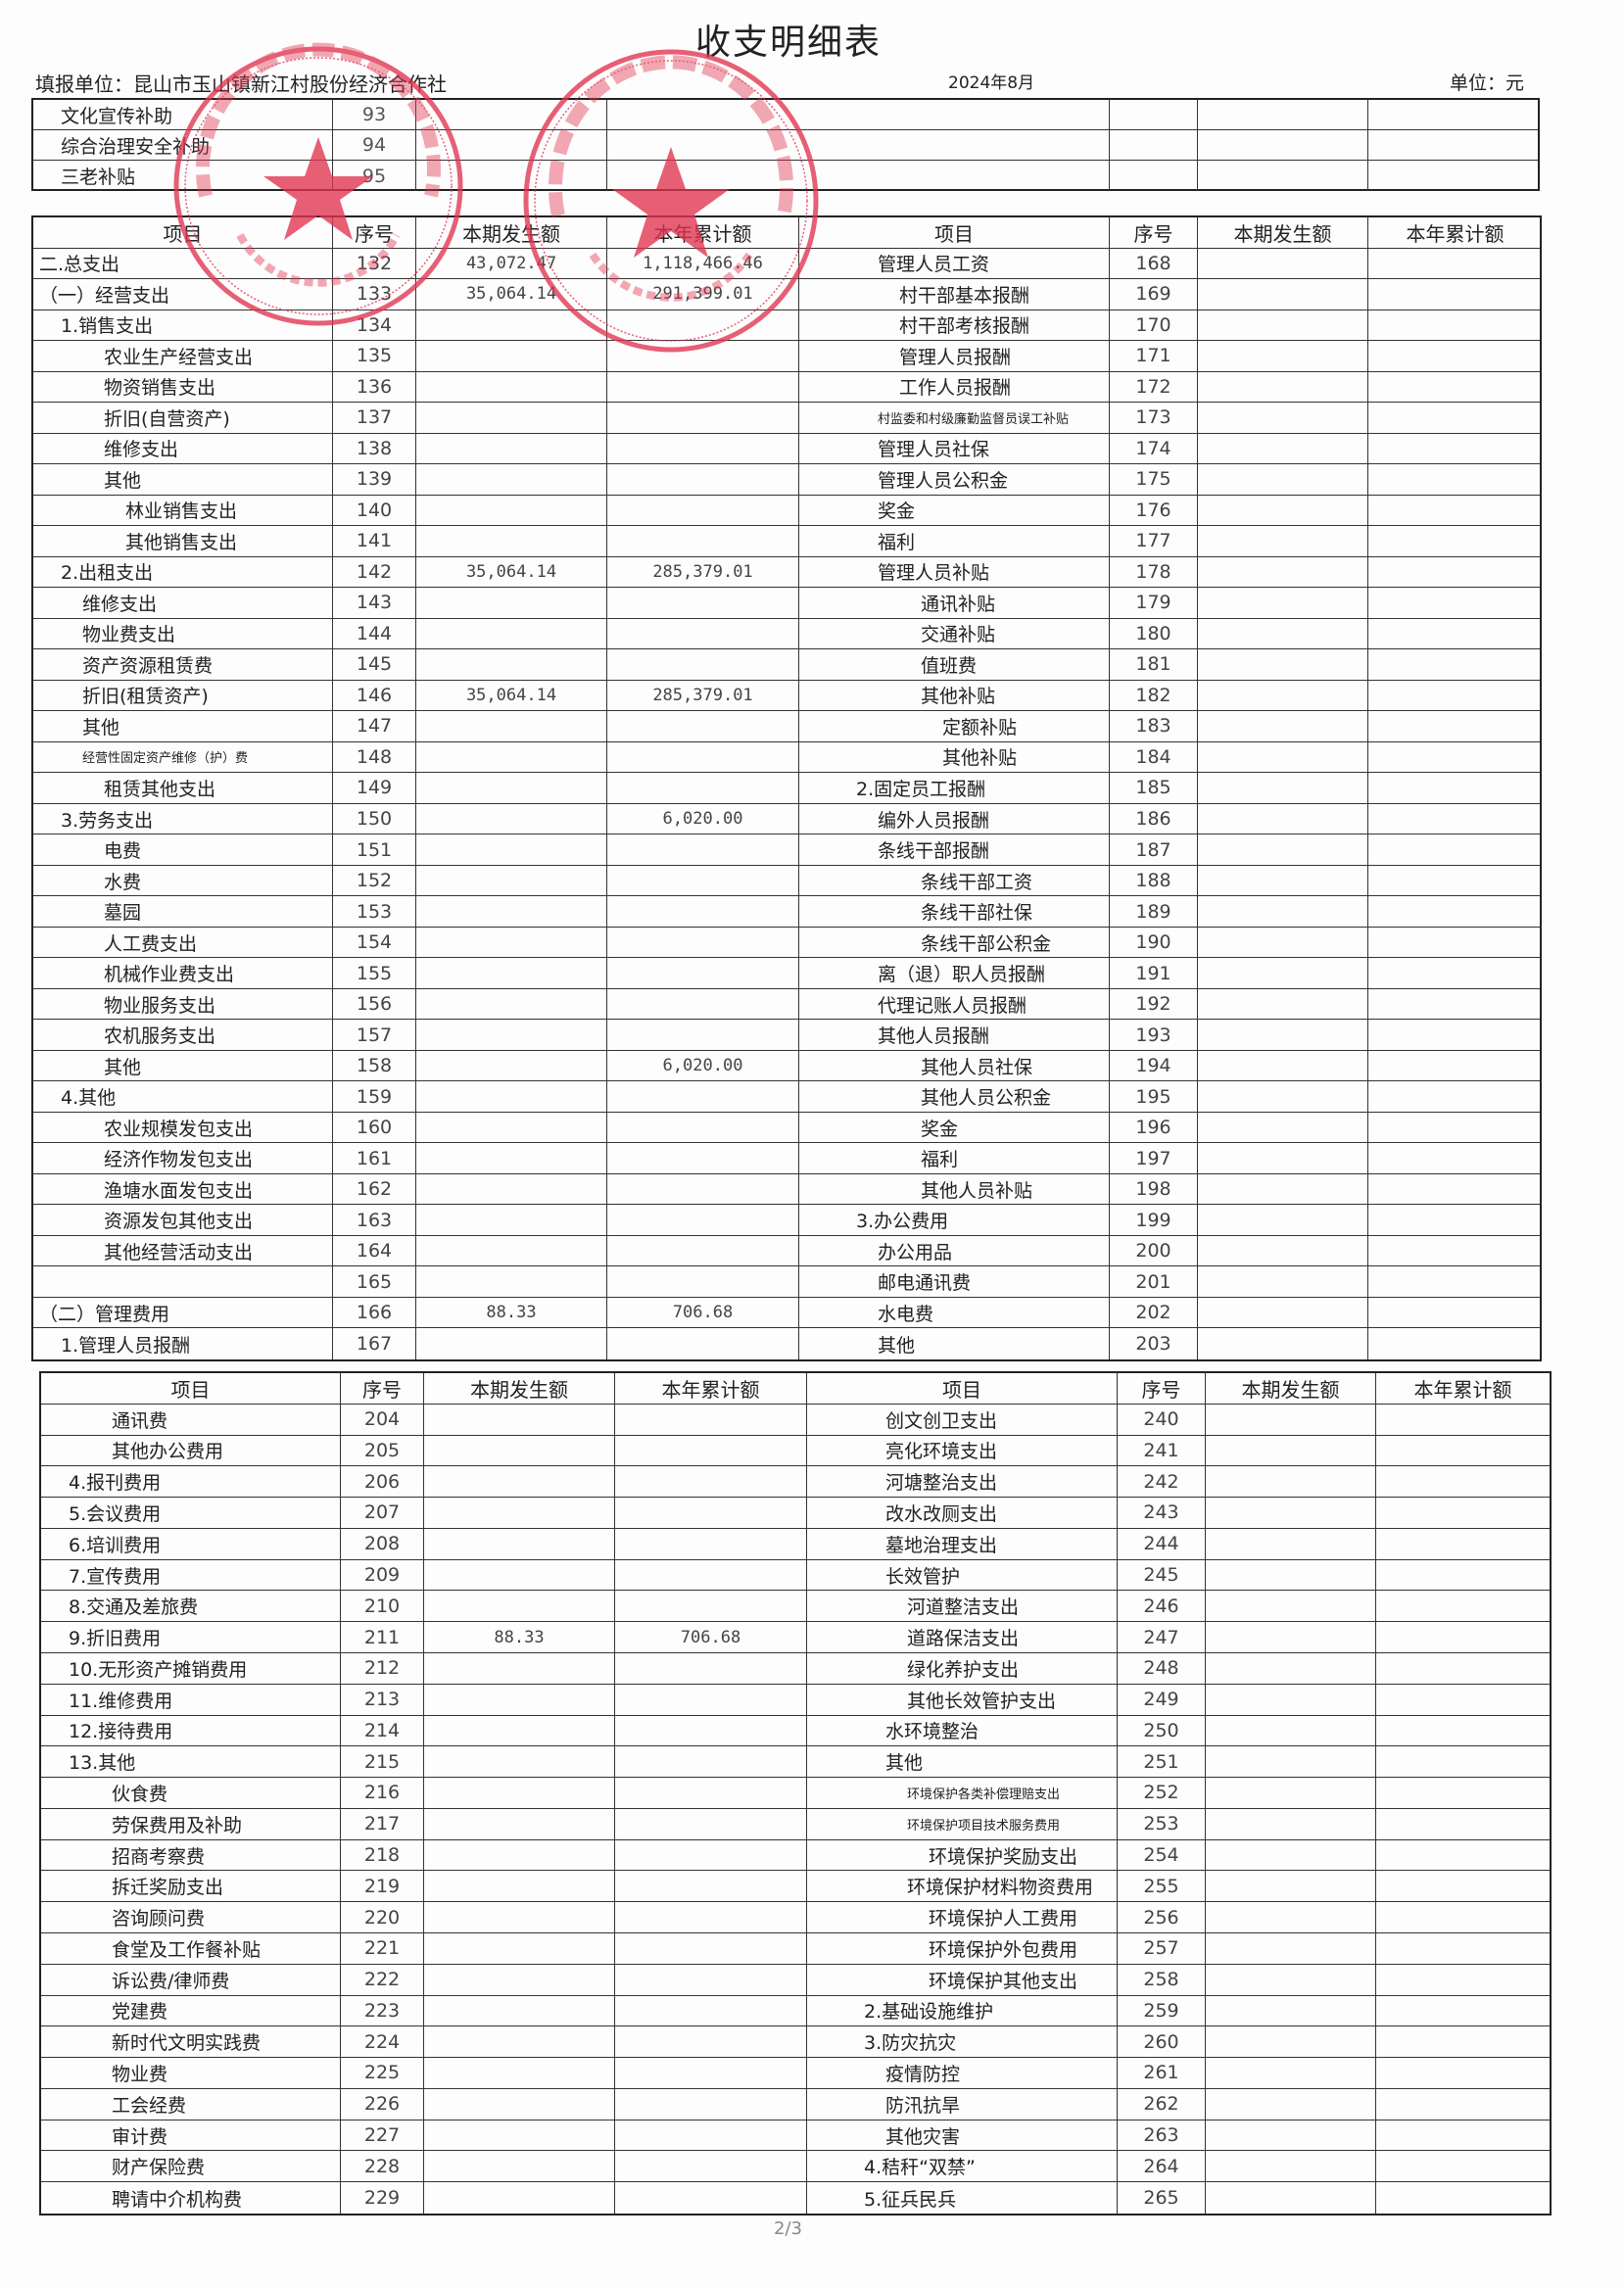  Describe the element at coordinates (512, 572) in the screenshot. I see `left-current-amount-cell: 35,064.14` at that location.